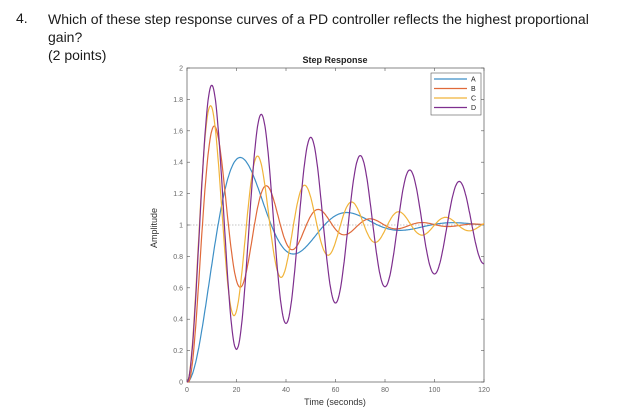 The image size is (624, 416). What do you see at coordinates (154, 228) in the screenshot?
I see `y-axis-label: Amplitude` at bounding box center [154, 228].